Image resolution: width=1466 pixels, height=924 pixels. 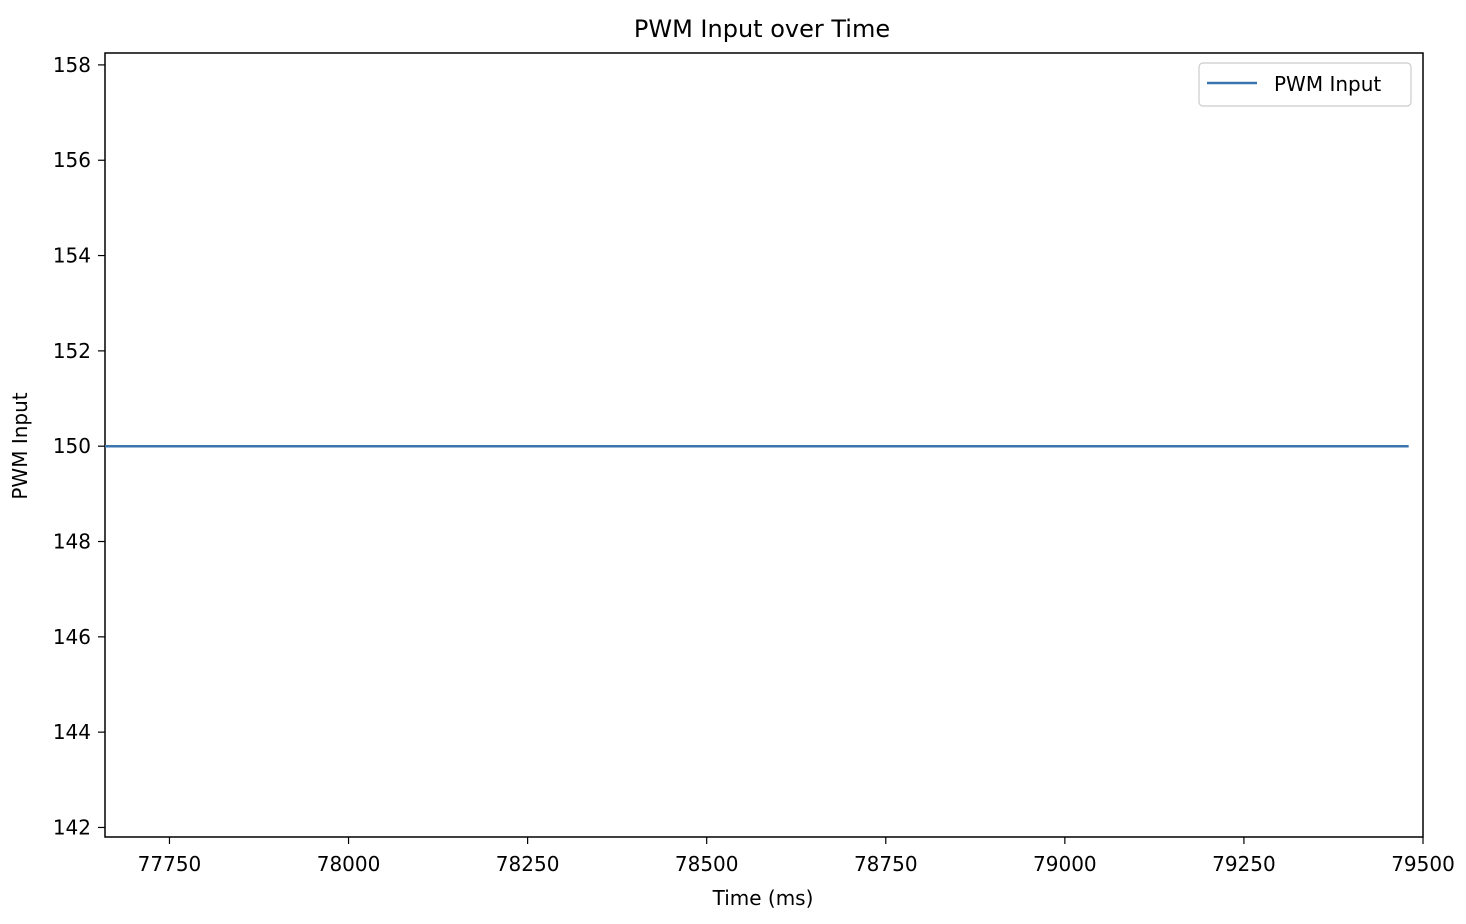 What do you see at coordinates (1423, 864) in the screenshot?
I see `x-tick-label: 79500` at bounding box center [1423, 864].